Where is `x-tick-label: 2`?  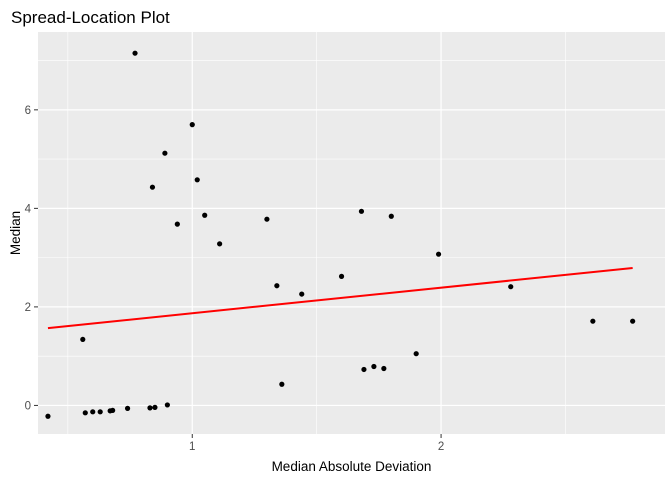 x-tick-label: 2 is located at coordinates (441, 447).